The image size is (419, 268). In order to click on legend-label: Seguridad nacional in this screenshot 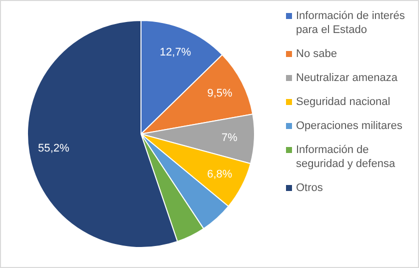, I will do `click(343, 102)`.